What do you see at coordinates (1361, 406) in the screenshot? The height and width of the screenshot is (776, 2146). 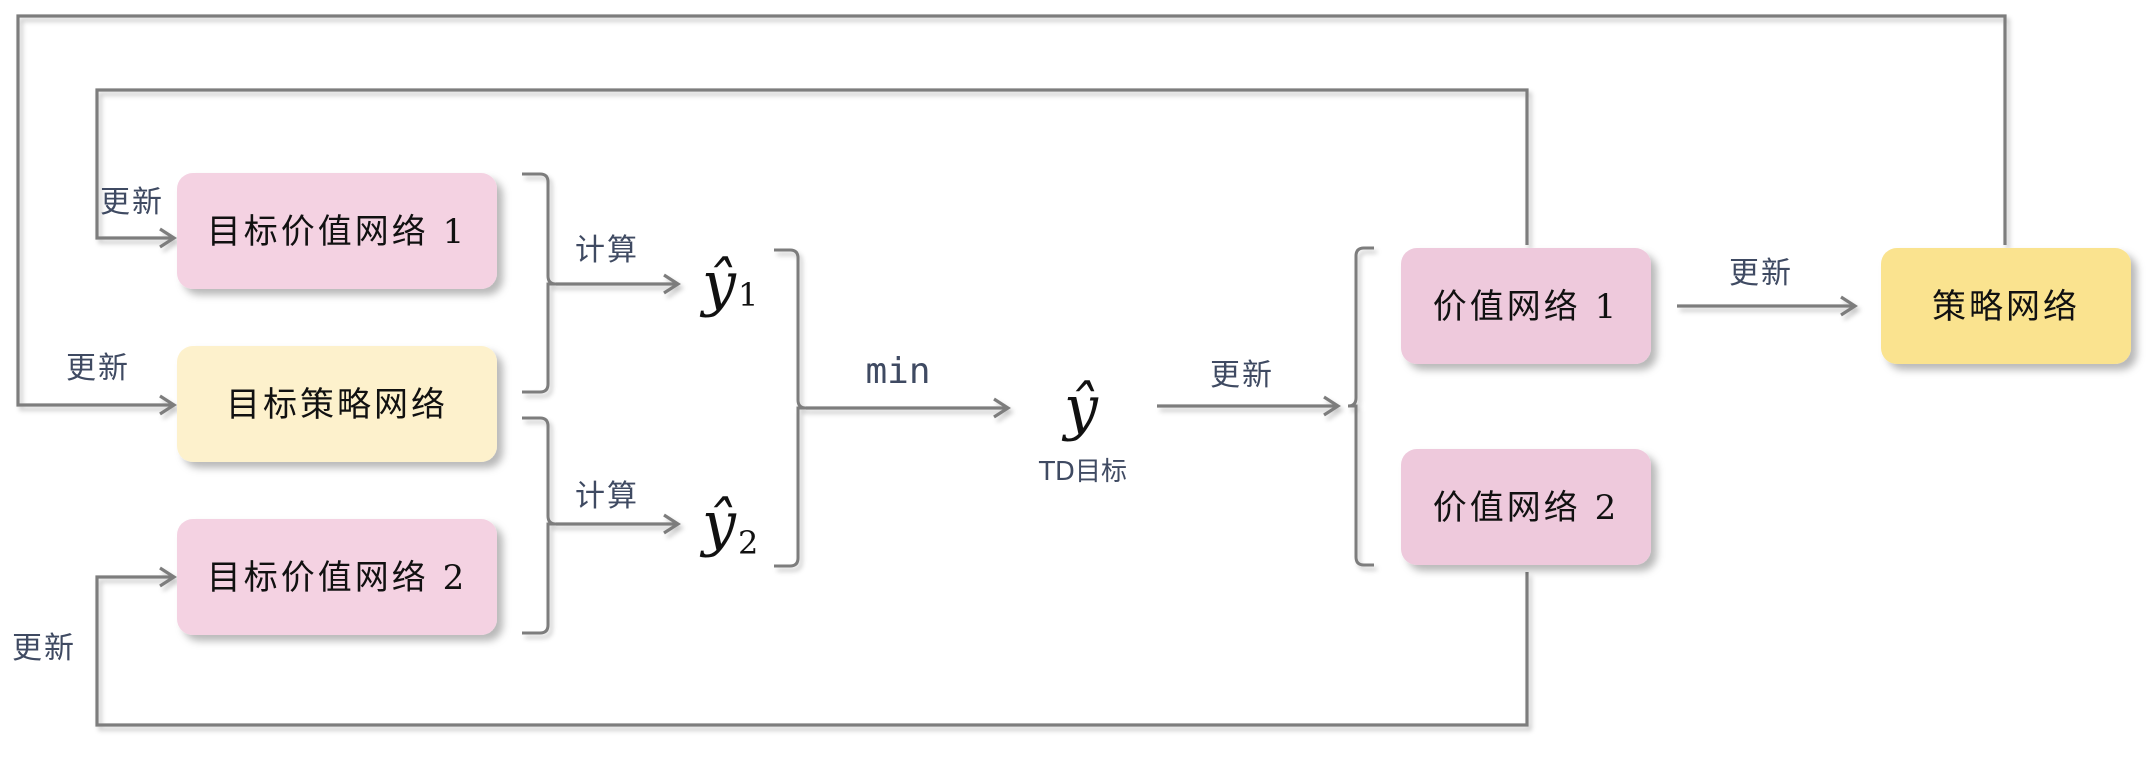 I see `brace-value-networks` at bounding box center [1361, 406].